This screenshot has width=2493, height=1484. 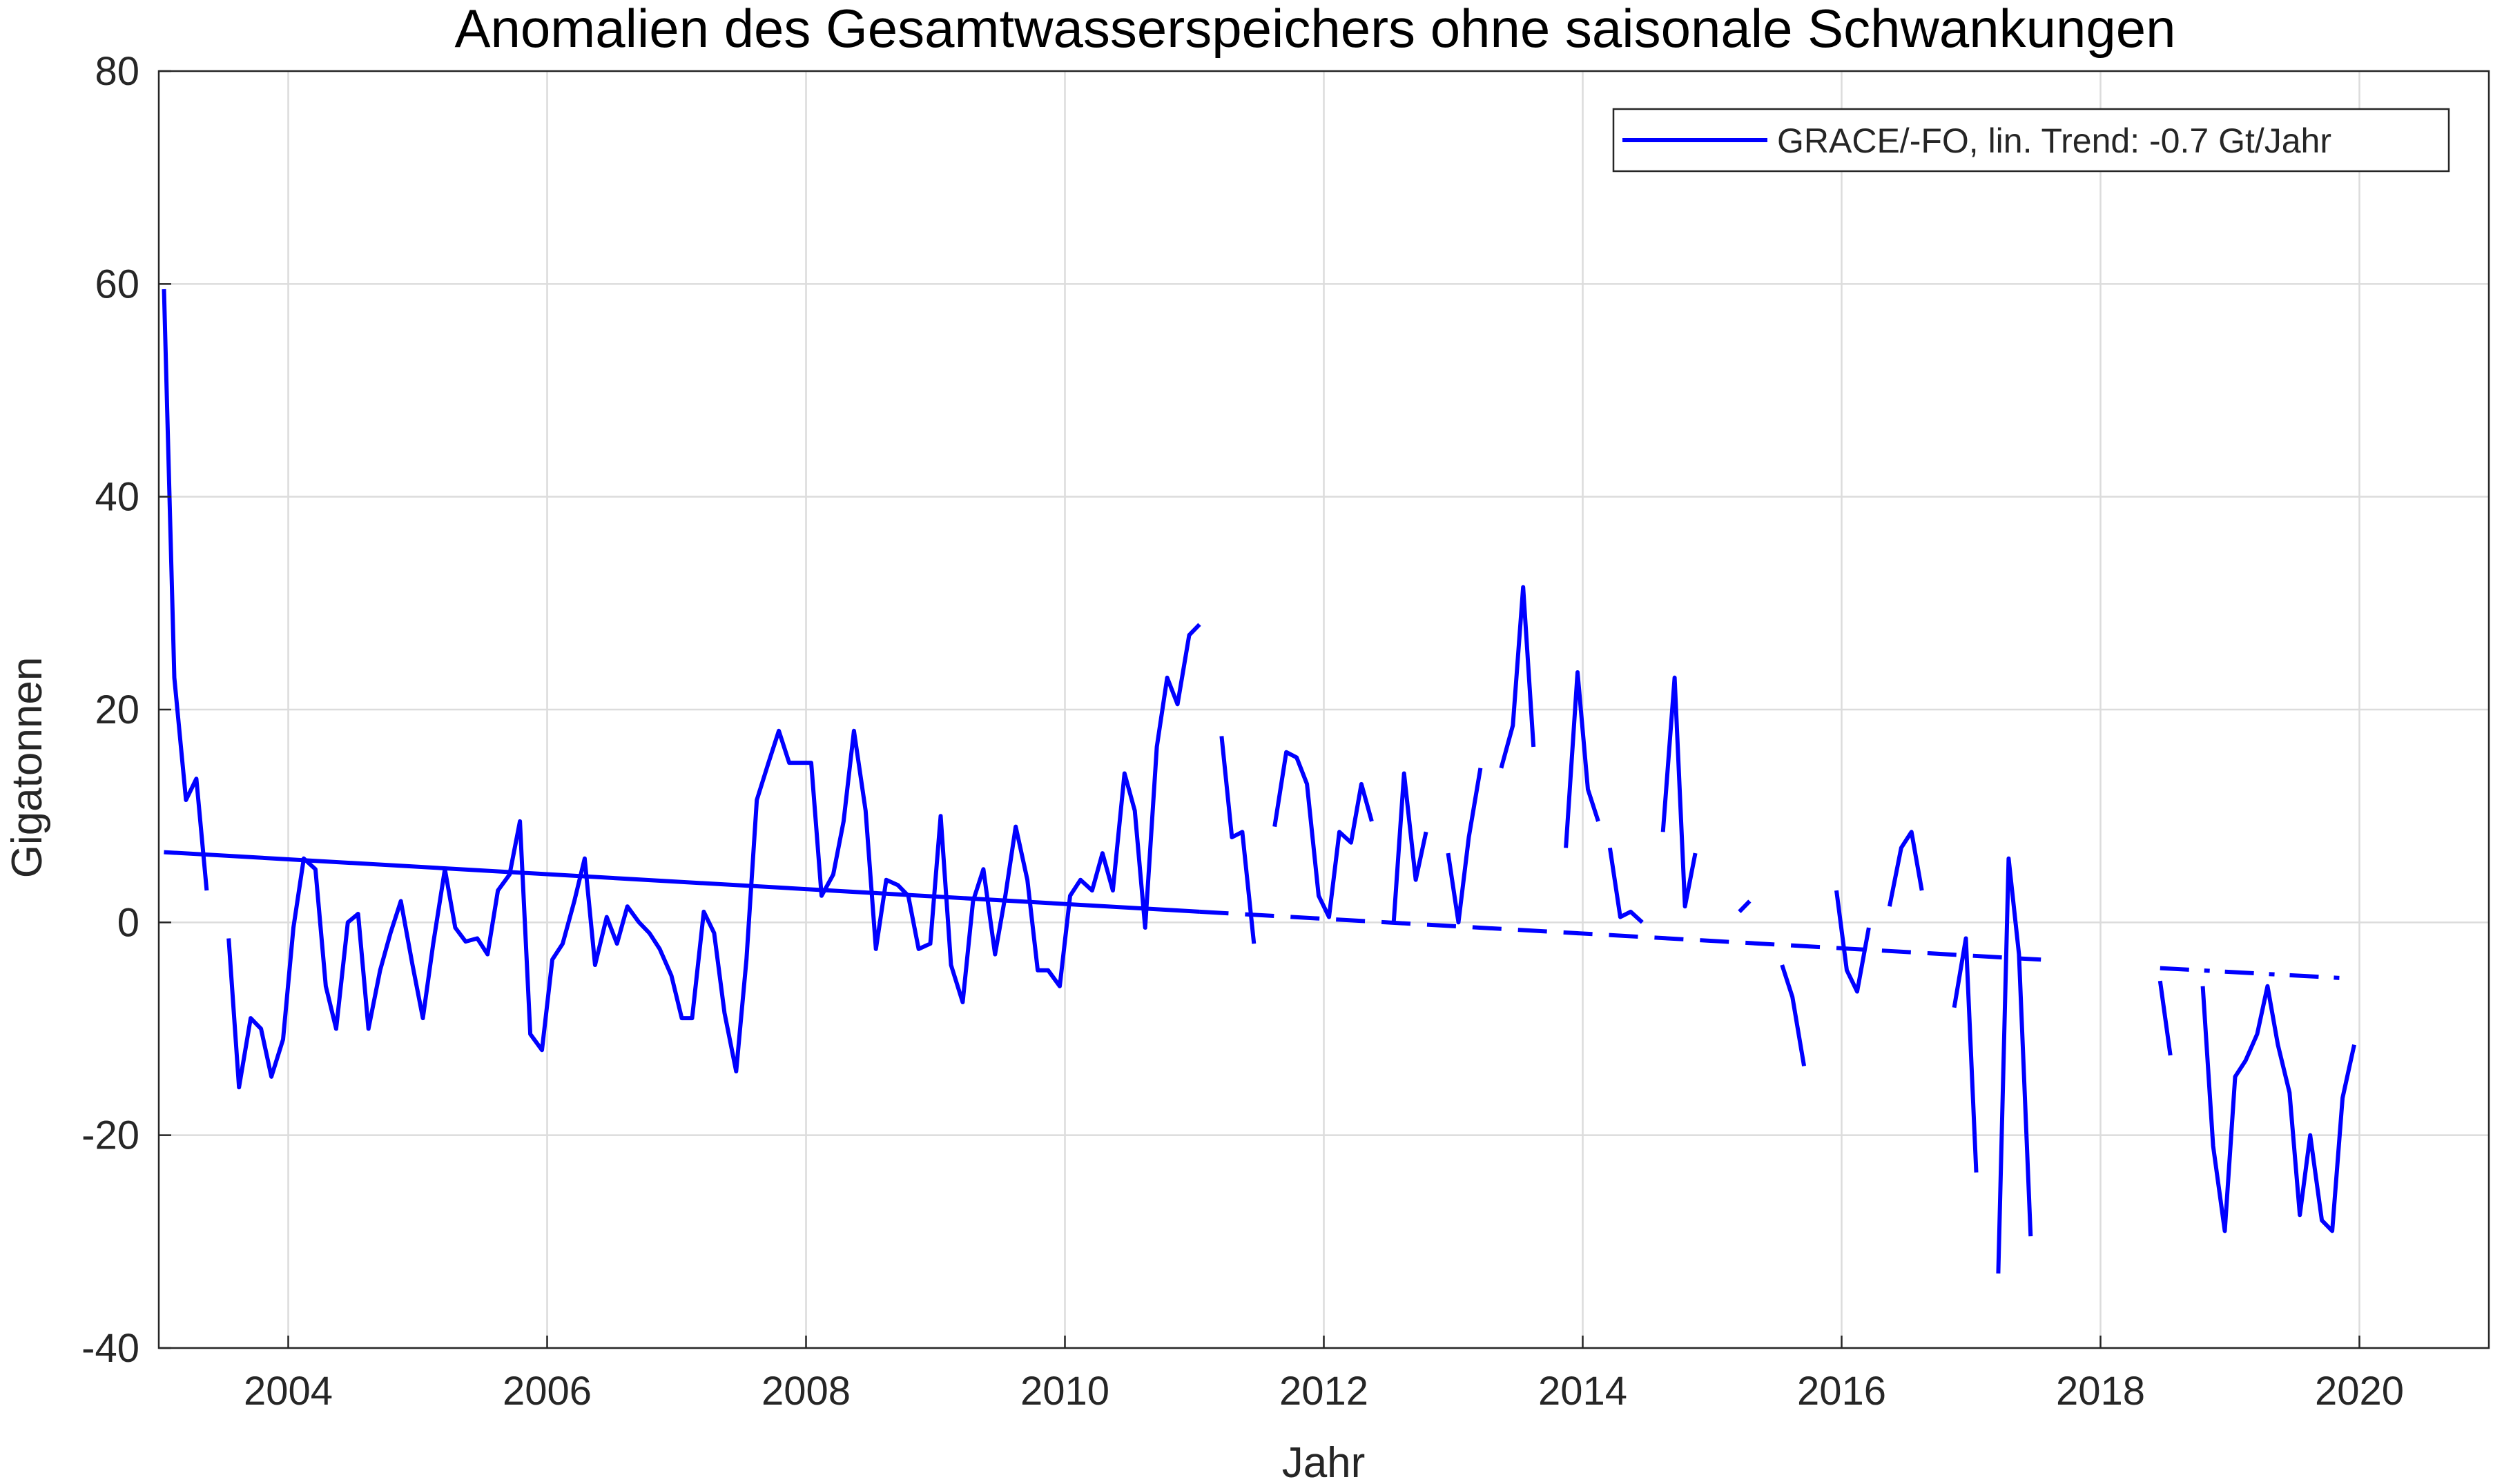 What do you see at coordinates (2359, 1391) in the screenshot?
I see `x-tick-label: 2020` at bounding box center [2359, 1391].